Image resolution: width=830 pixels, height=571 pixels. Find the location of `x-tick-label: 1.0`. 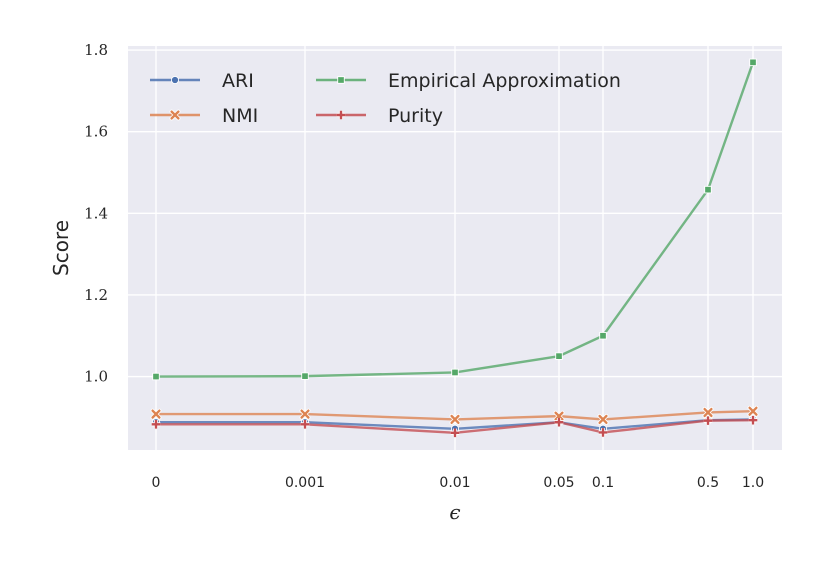

x-tick-label: 1.0 is located at coordinates (753, 483).